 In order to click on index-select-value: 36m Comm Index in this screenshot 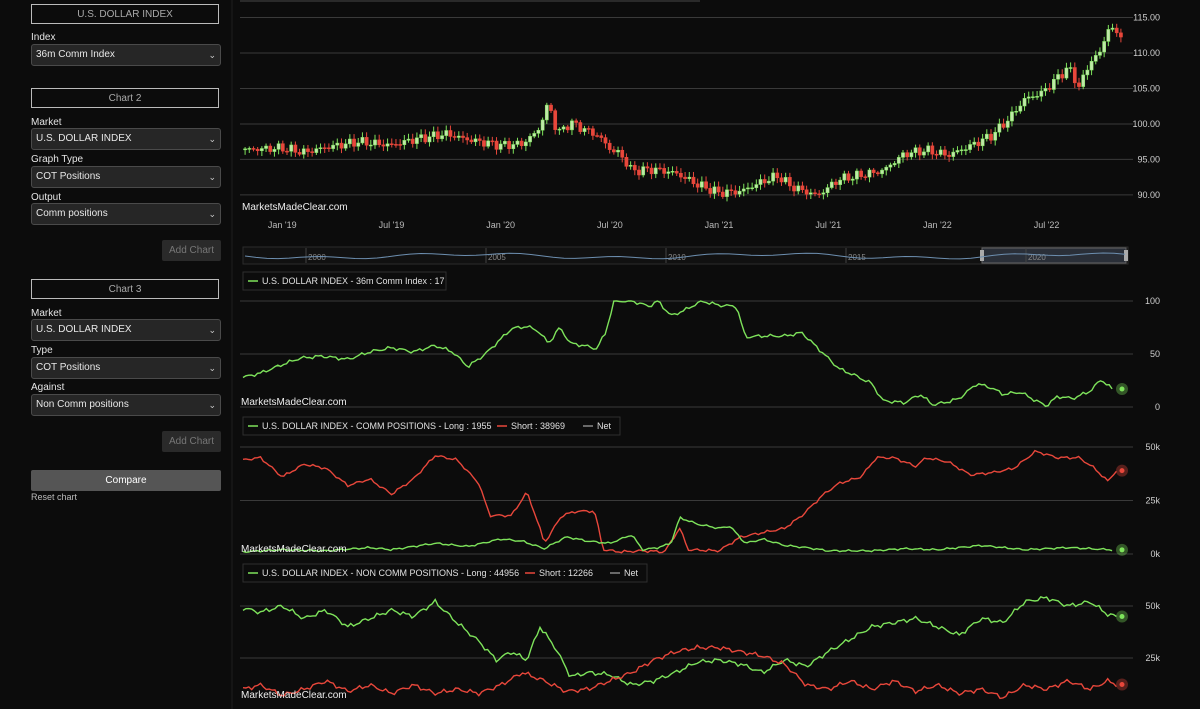, I will do `click(75, 54)`.